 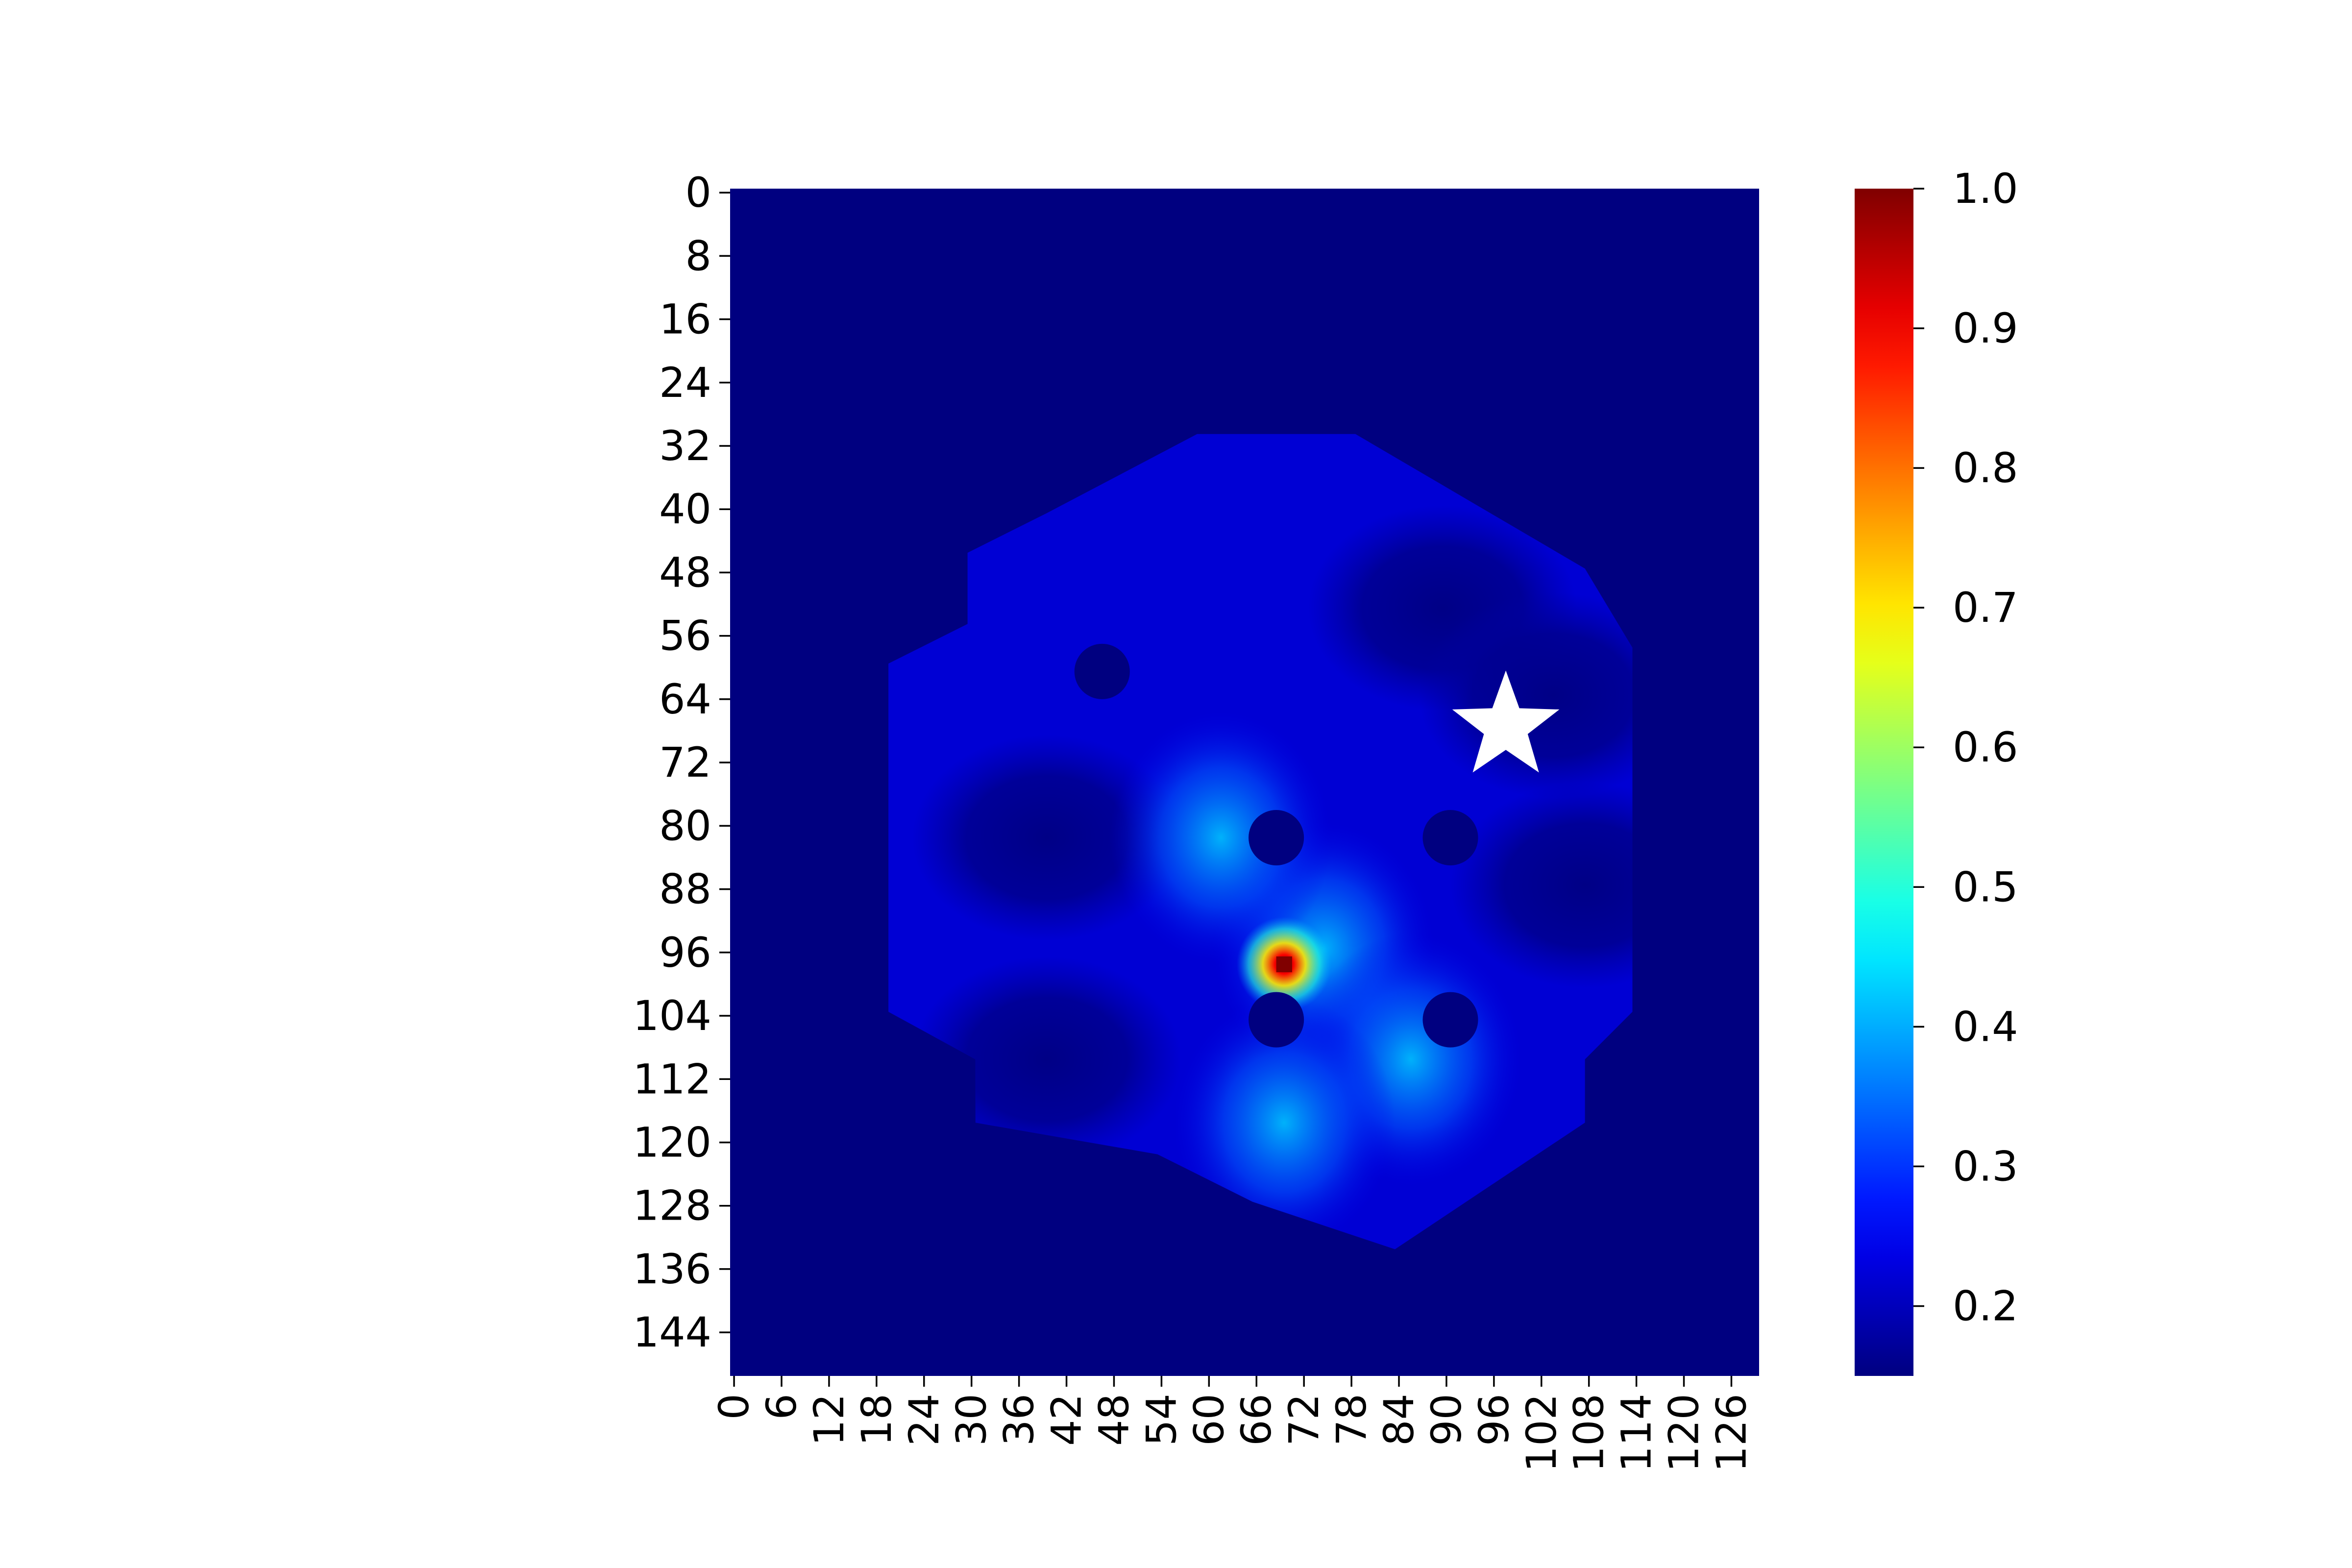 What do you see at coordinates (1256, 1420) in the screenshot?
I see `x-tick-label: 66` at bounding box center [1256, 1420].